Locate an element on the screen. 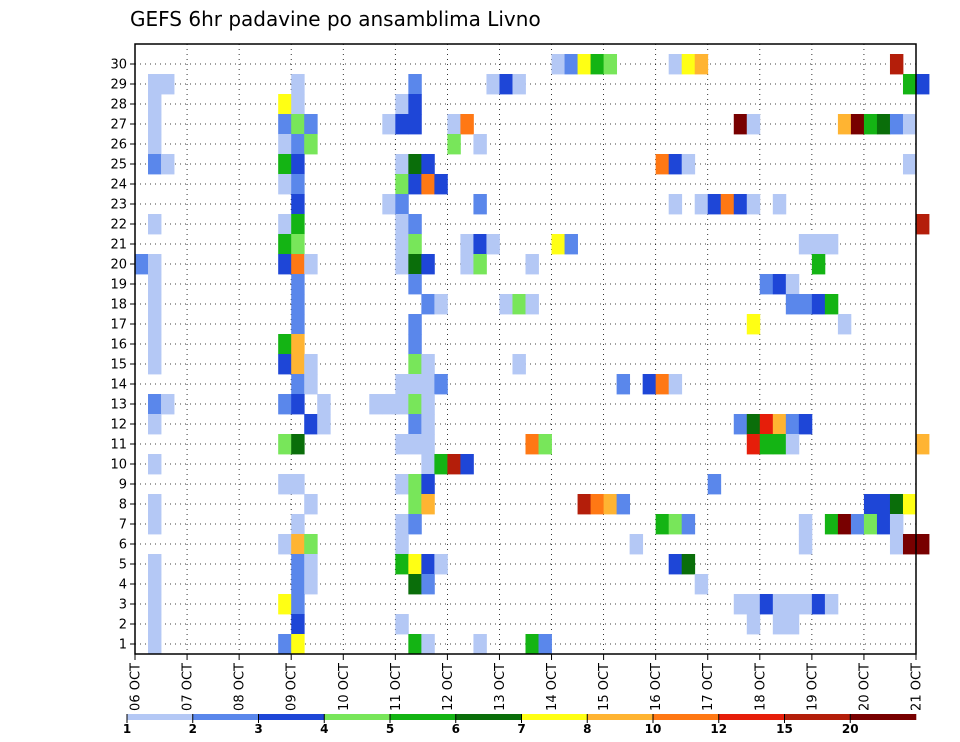  y-tick-label: 10 is located at coordinates (118, 465).